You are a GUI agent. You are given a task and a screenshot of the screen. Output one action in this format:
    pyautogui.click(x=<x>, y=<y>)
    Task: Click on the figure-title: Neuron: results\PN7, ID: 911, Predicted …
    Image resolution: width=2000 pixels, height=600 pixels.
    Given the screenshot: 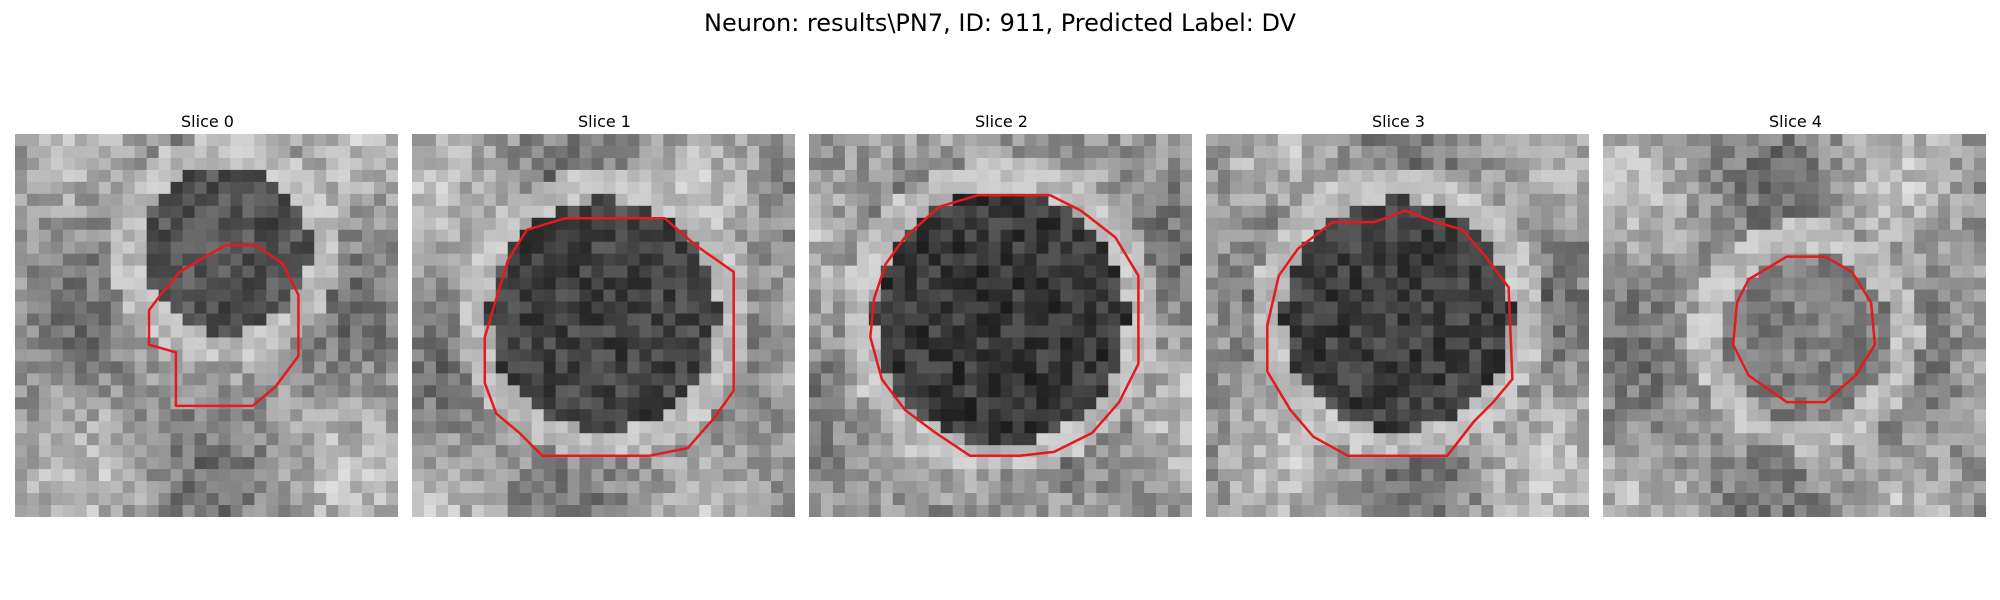 What is the action you would take?
    pyautogui.click(x=1000, y=23)
    